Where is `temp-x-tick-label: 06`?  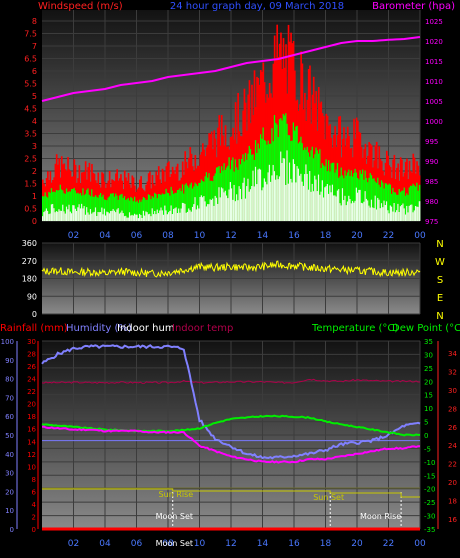 temp-x-tick-label: 06 is located at coordinates (137, 544).